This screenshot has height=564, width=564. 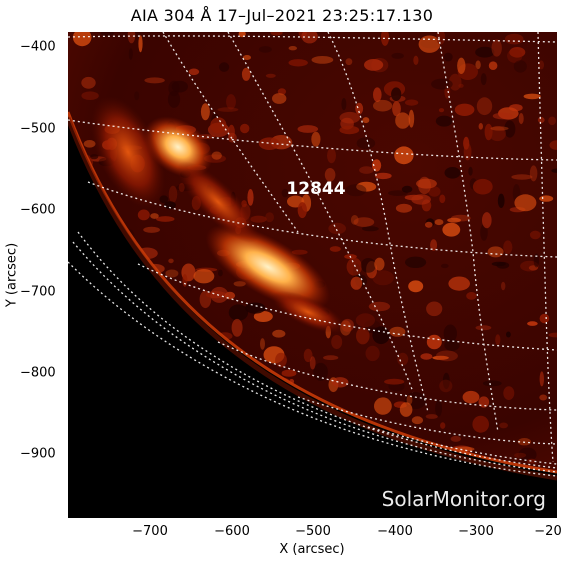 I want to click on x-tick: −500, so click(x=313, y=531).